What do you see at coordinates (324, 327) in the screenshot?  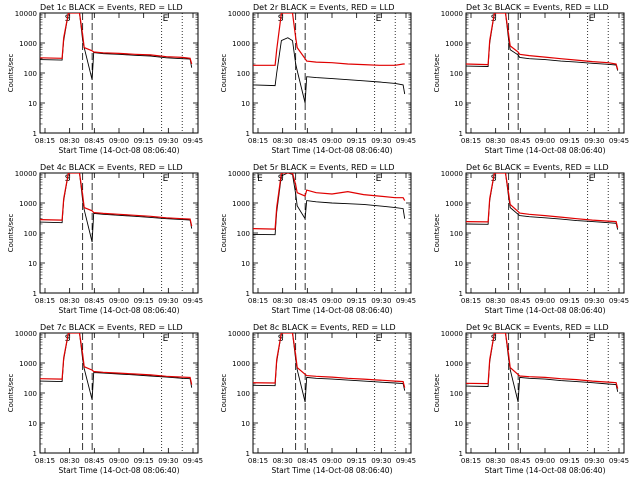 I see `panel-title: Det 8c BLACK = Events, RED = LLD` at bounding box center [324, 327].